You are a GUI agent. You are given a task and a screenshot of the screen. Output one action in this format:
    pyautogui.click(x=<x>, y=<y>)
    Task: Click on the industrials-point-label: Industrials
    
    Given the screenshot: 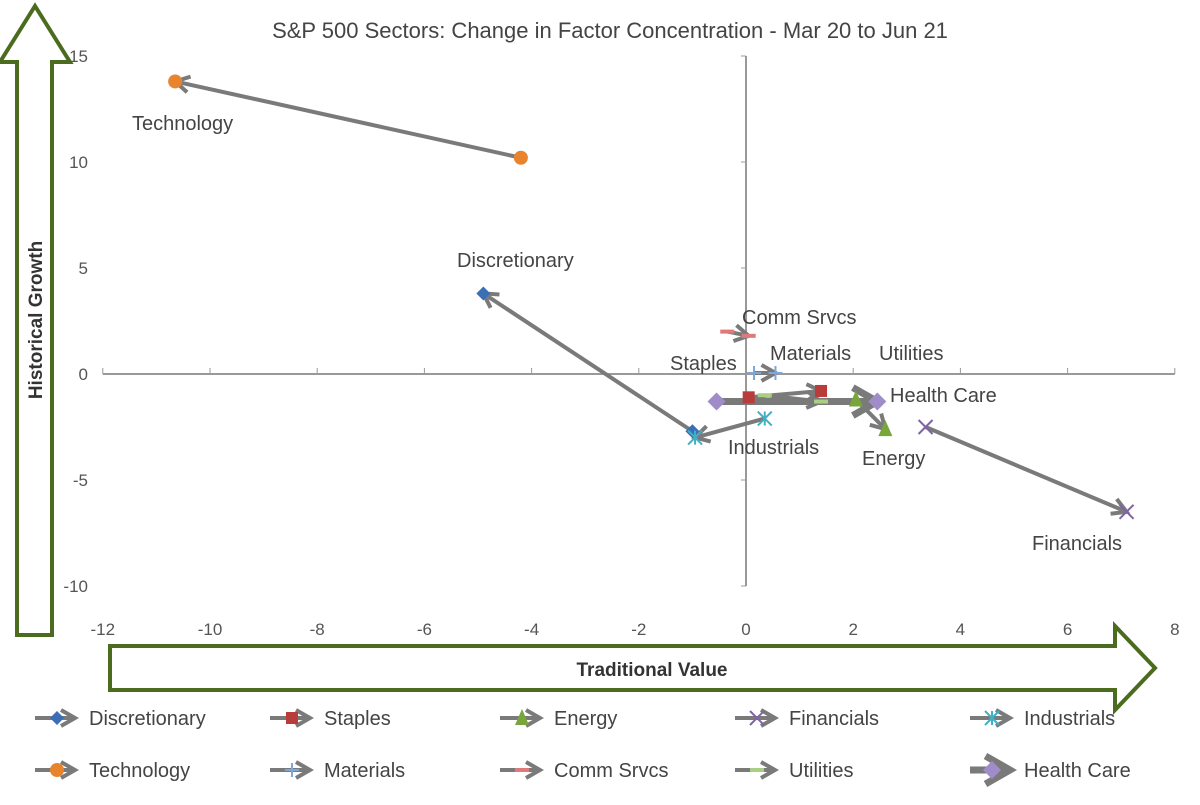 What is the action you would take?
    pyautogui.click(x=773, y=448)
    